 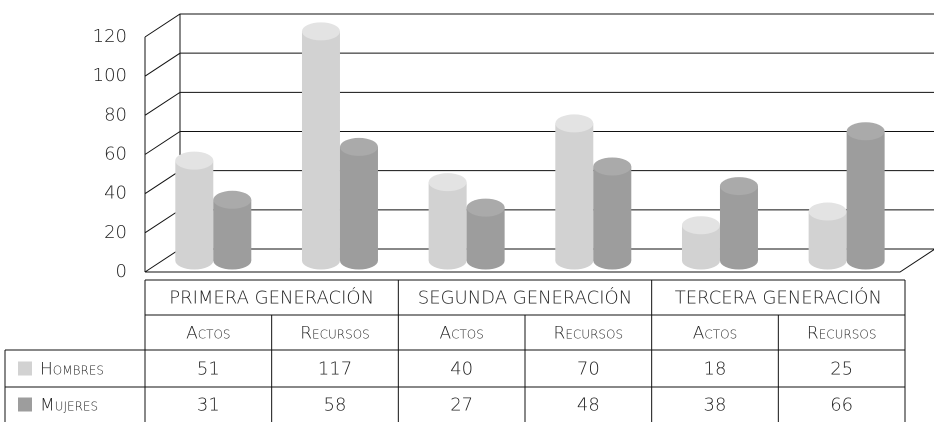 I want to click on table-value: 70, so click(x=588, y=369).